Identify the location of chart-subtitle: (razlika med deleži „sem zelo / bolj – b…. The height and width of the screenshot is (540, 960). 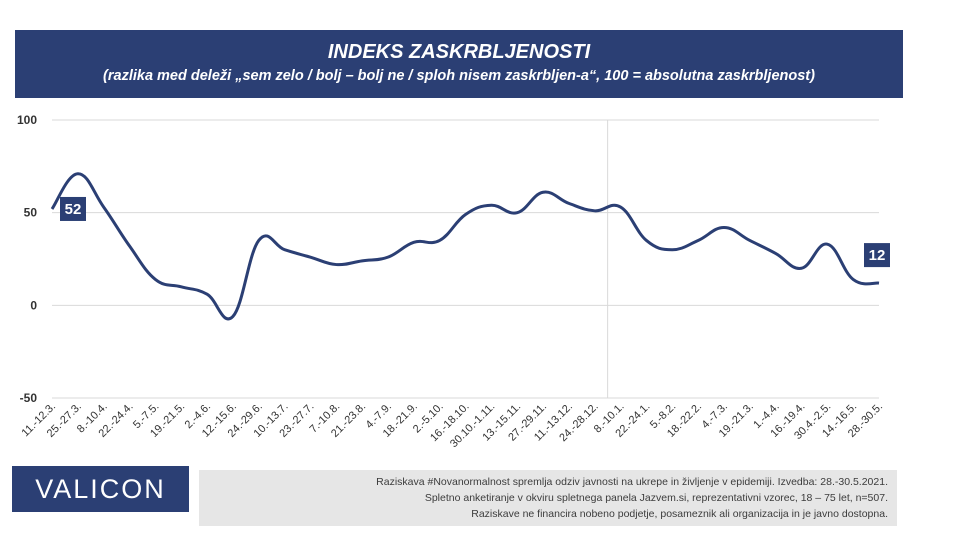
(459, 76).